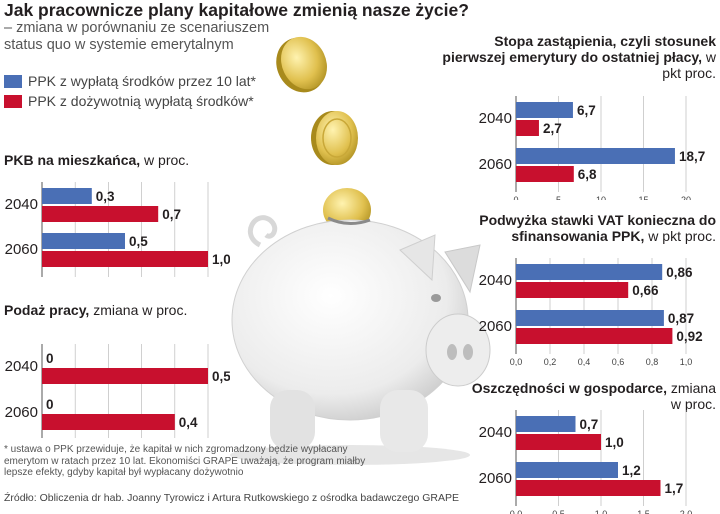 The width and height of the screenshot is (720, 514). What do you see at coordinates (686, 197) in the screenshot?
I see `tick-label: 20` at bounding box center [686, 197].